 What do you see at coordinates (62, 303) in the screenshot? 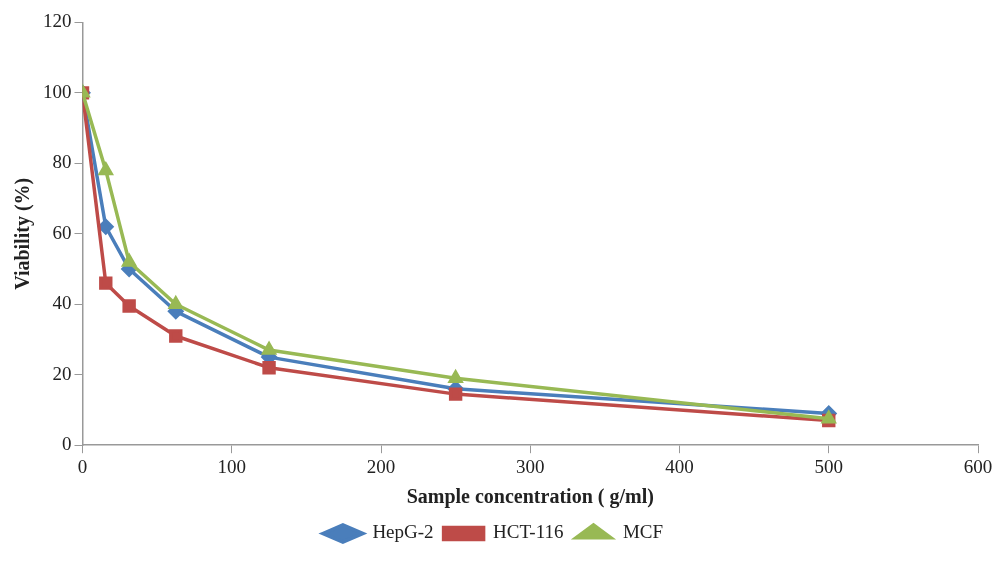
I see `y-tick-label: 40` at bounding box center [62, 303].